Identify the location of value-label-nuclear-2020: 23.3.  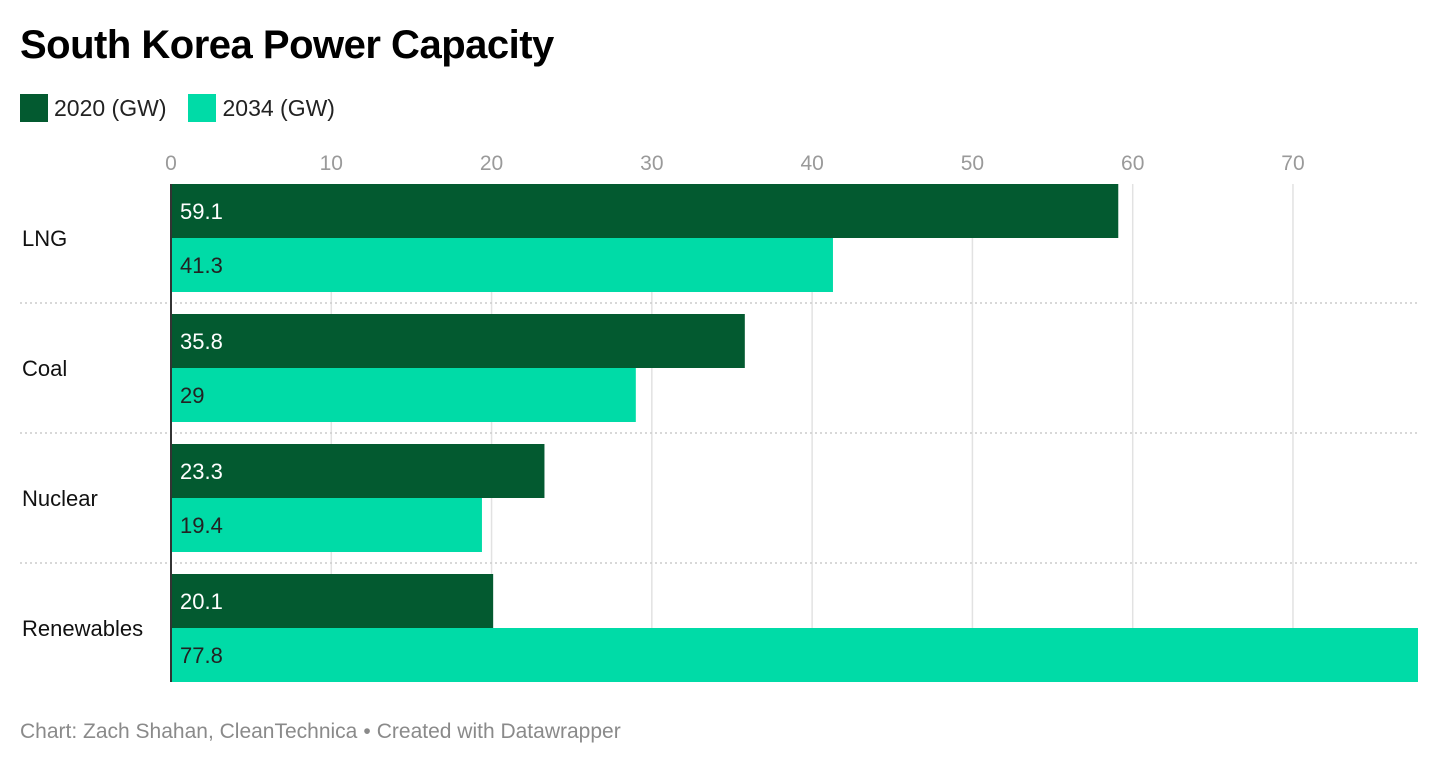
(201, 471).